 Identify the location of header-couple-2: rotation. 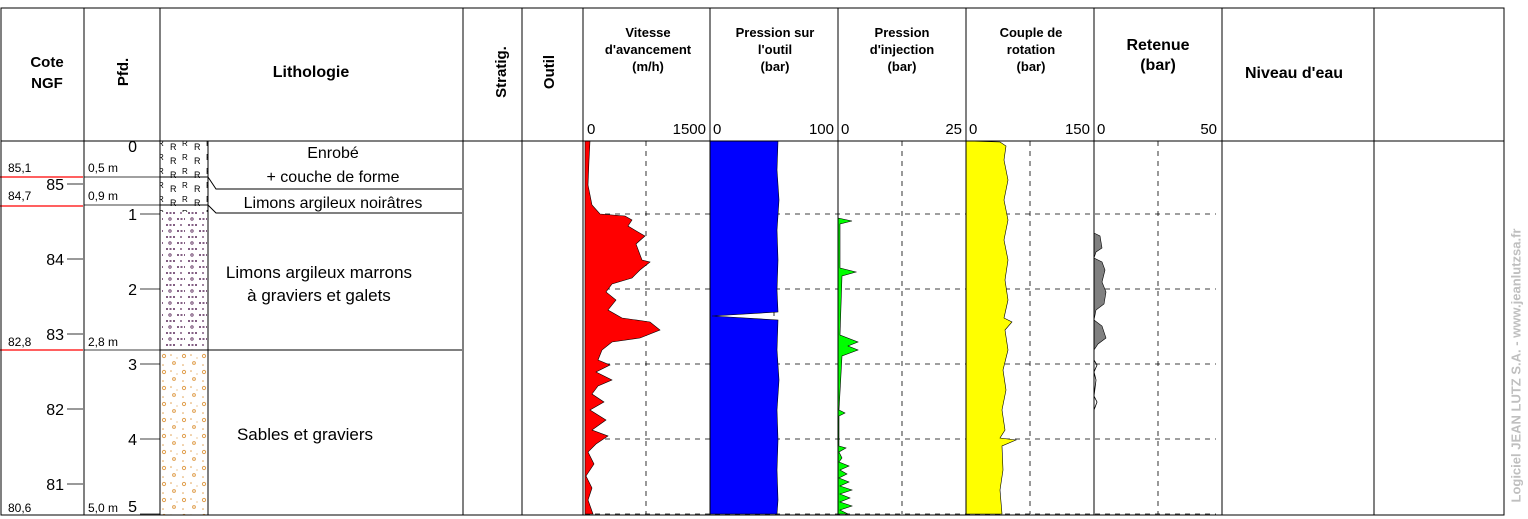
(1031, 49).